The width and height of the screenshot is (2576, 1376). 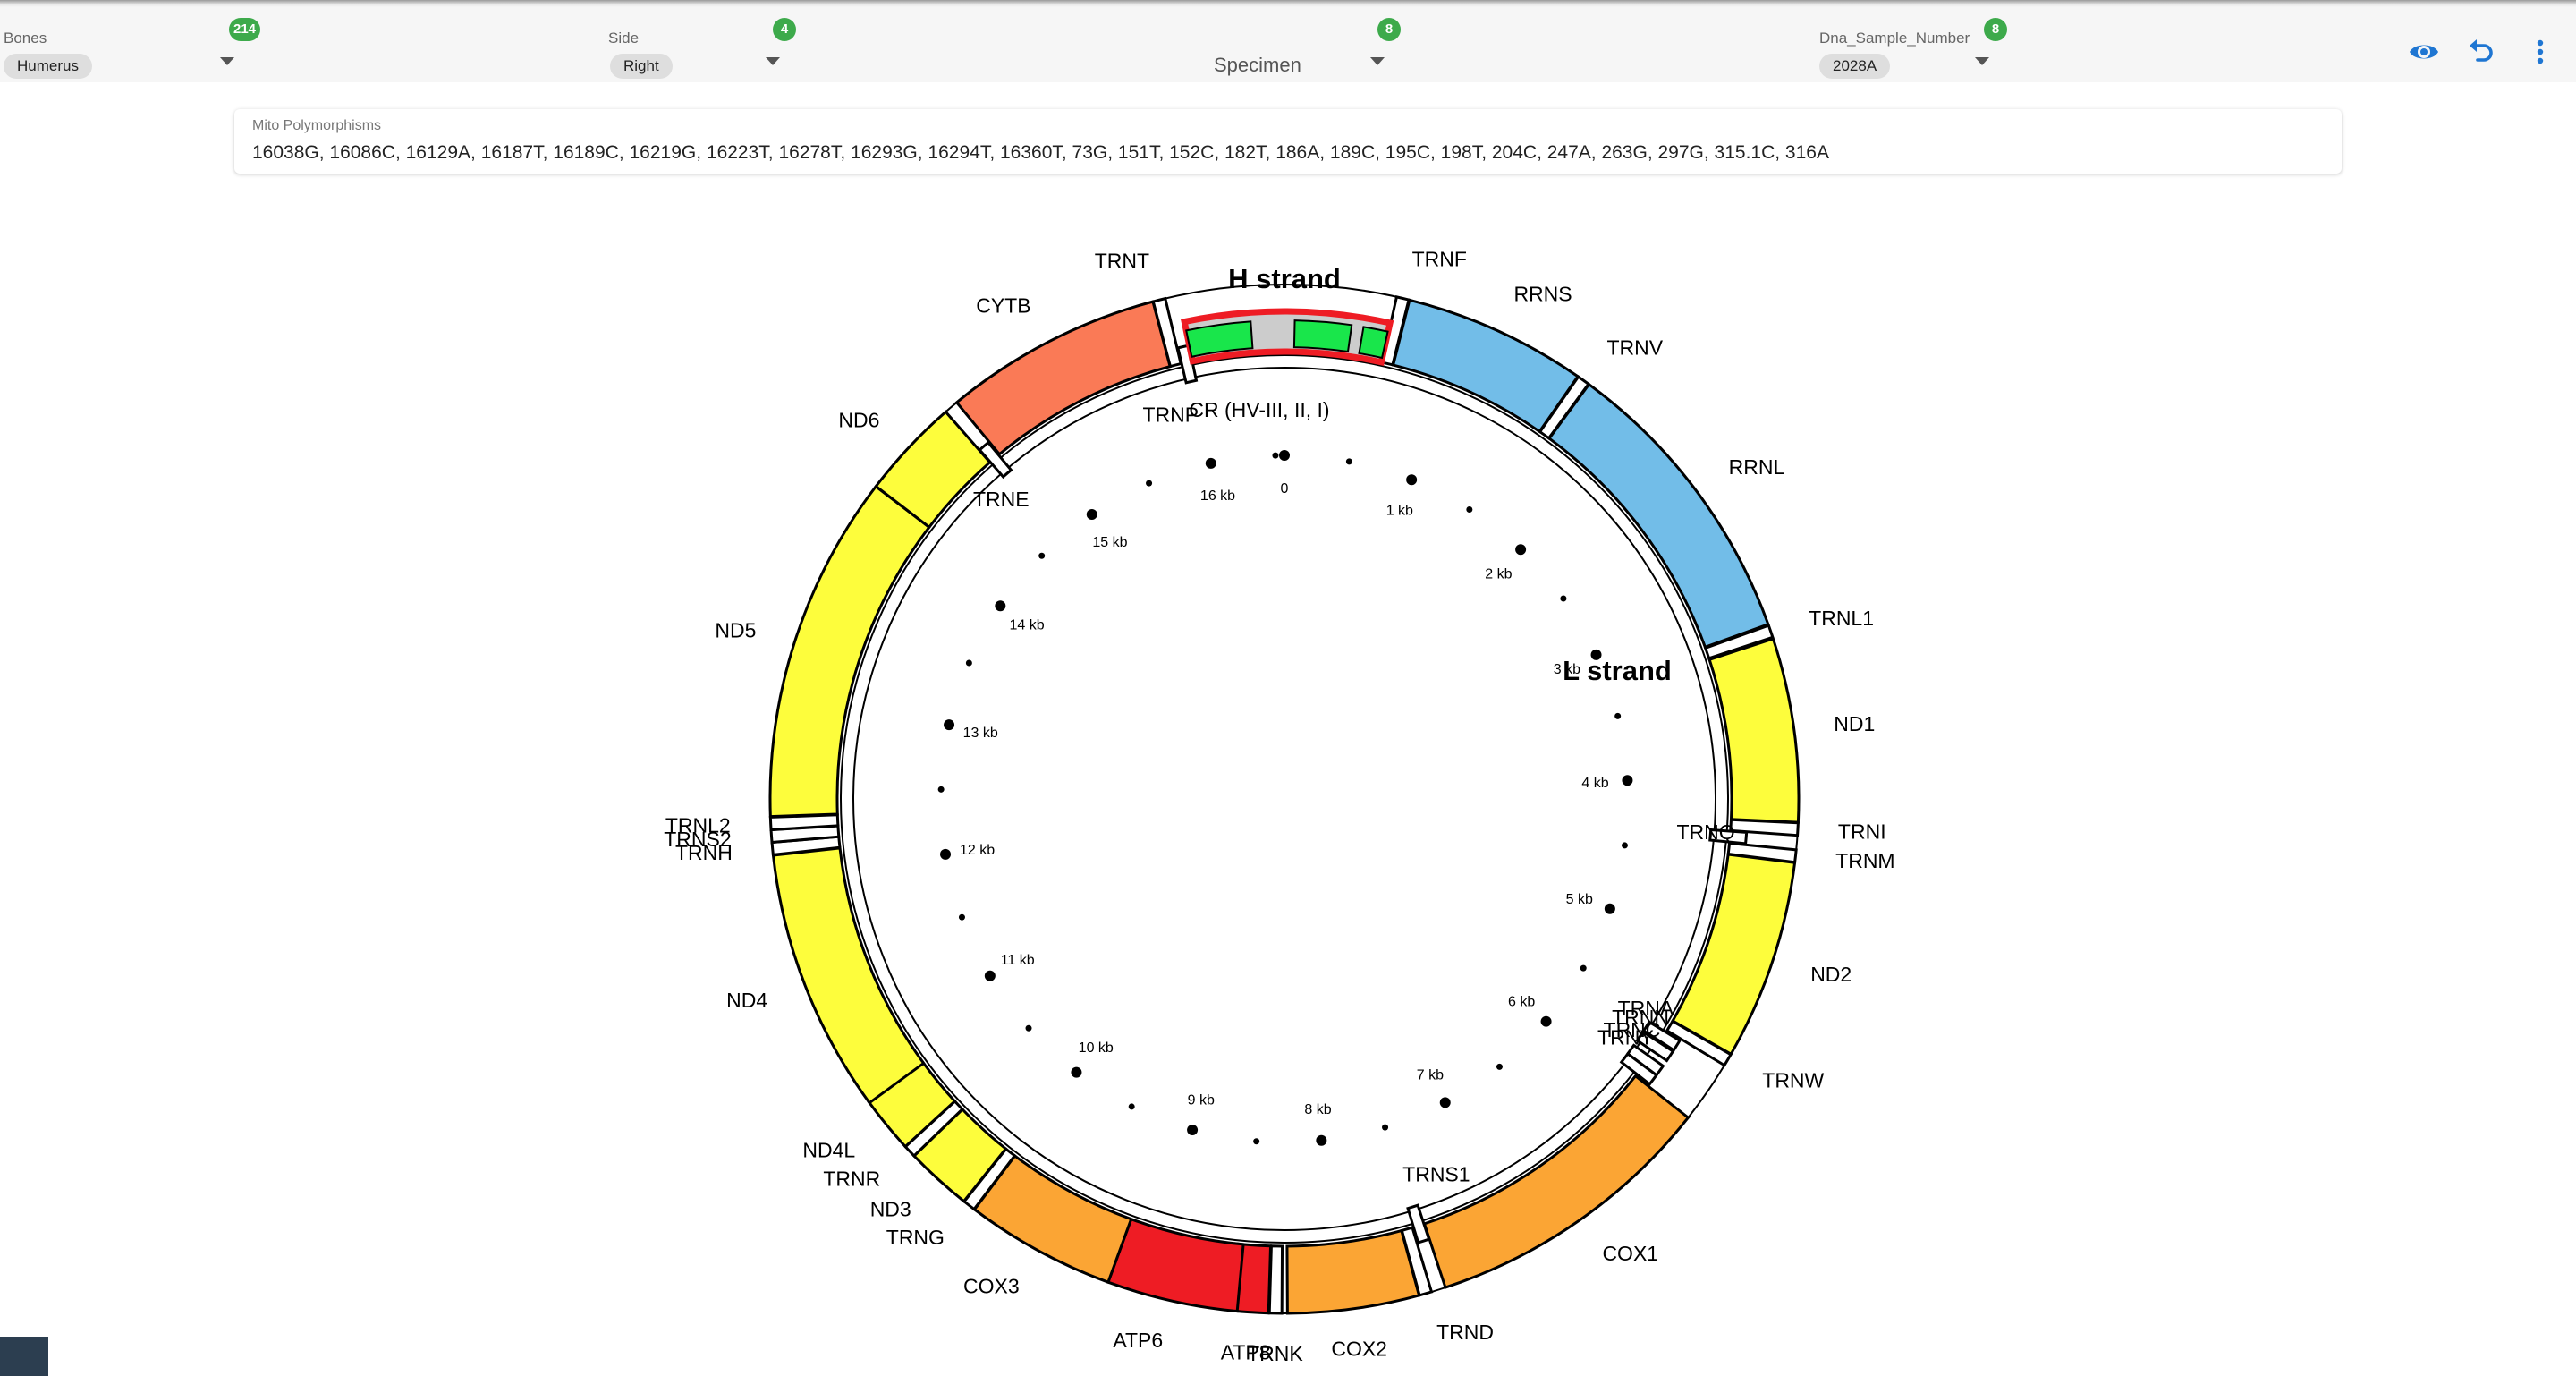 What do you see at coordinates (1246, 1352) in the screenshot?
I see `gene-label-atp8: ATP8` at bounding box center [1246, 1352].